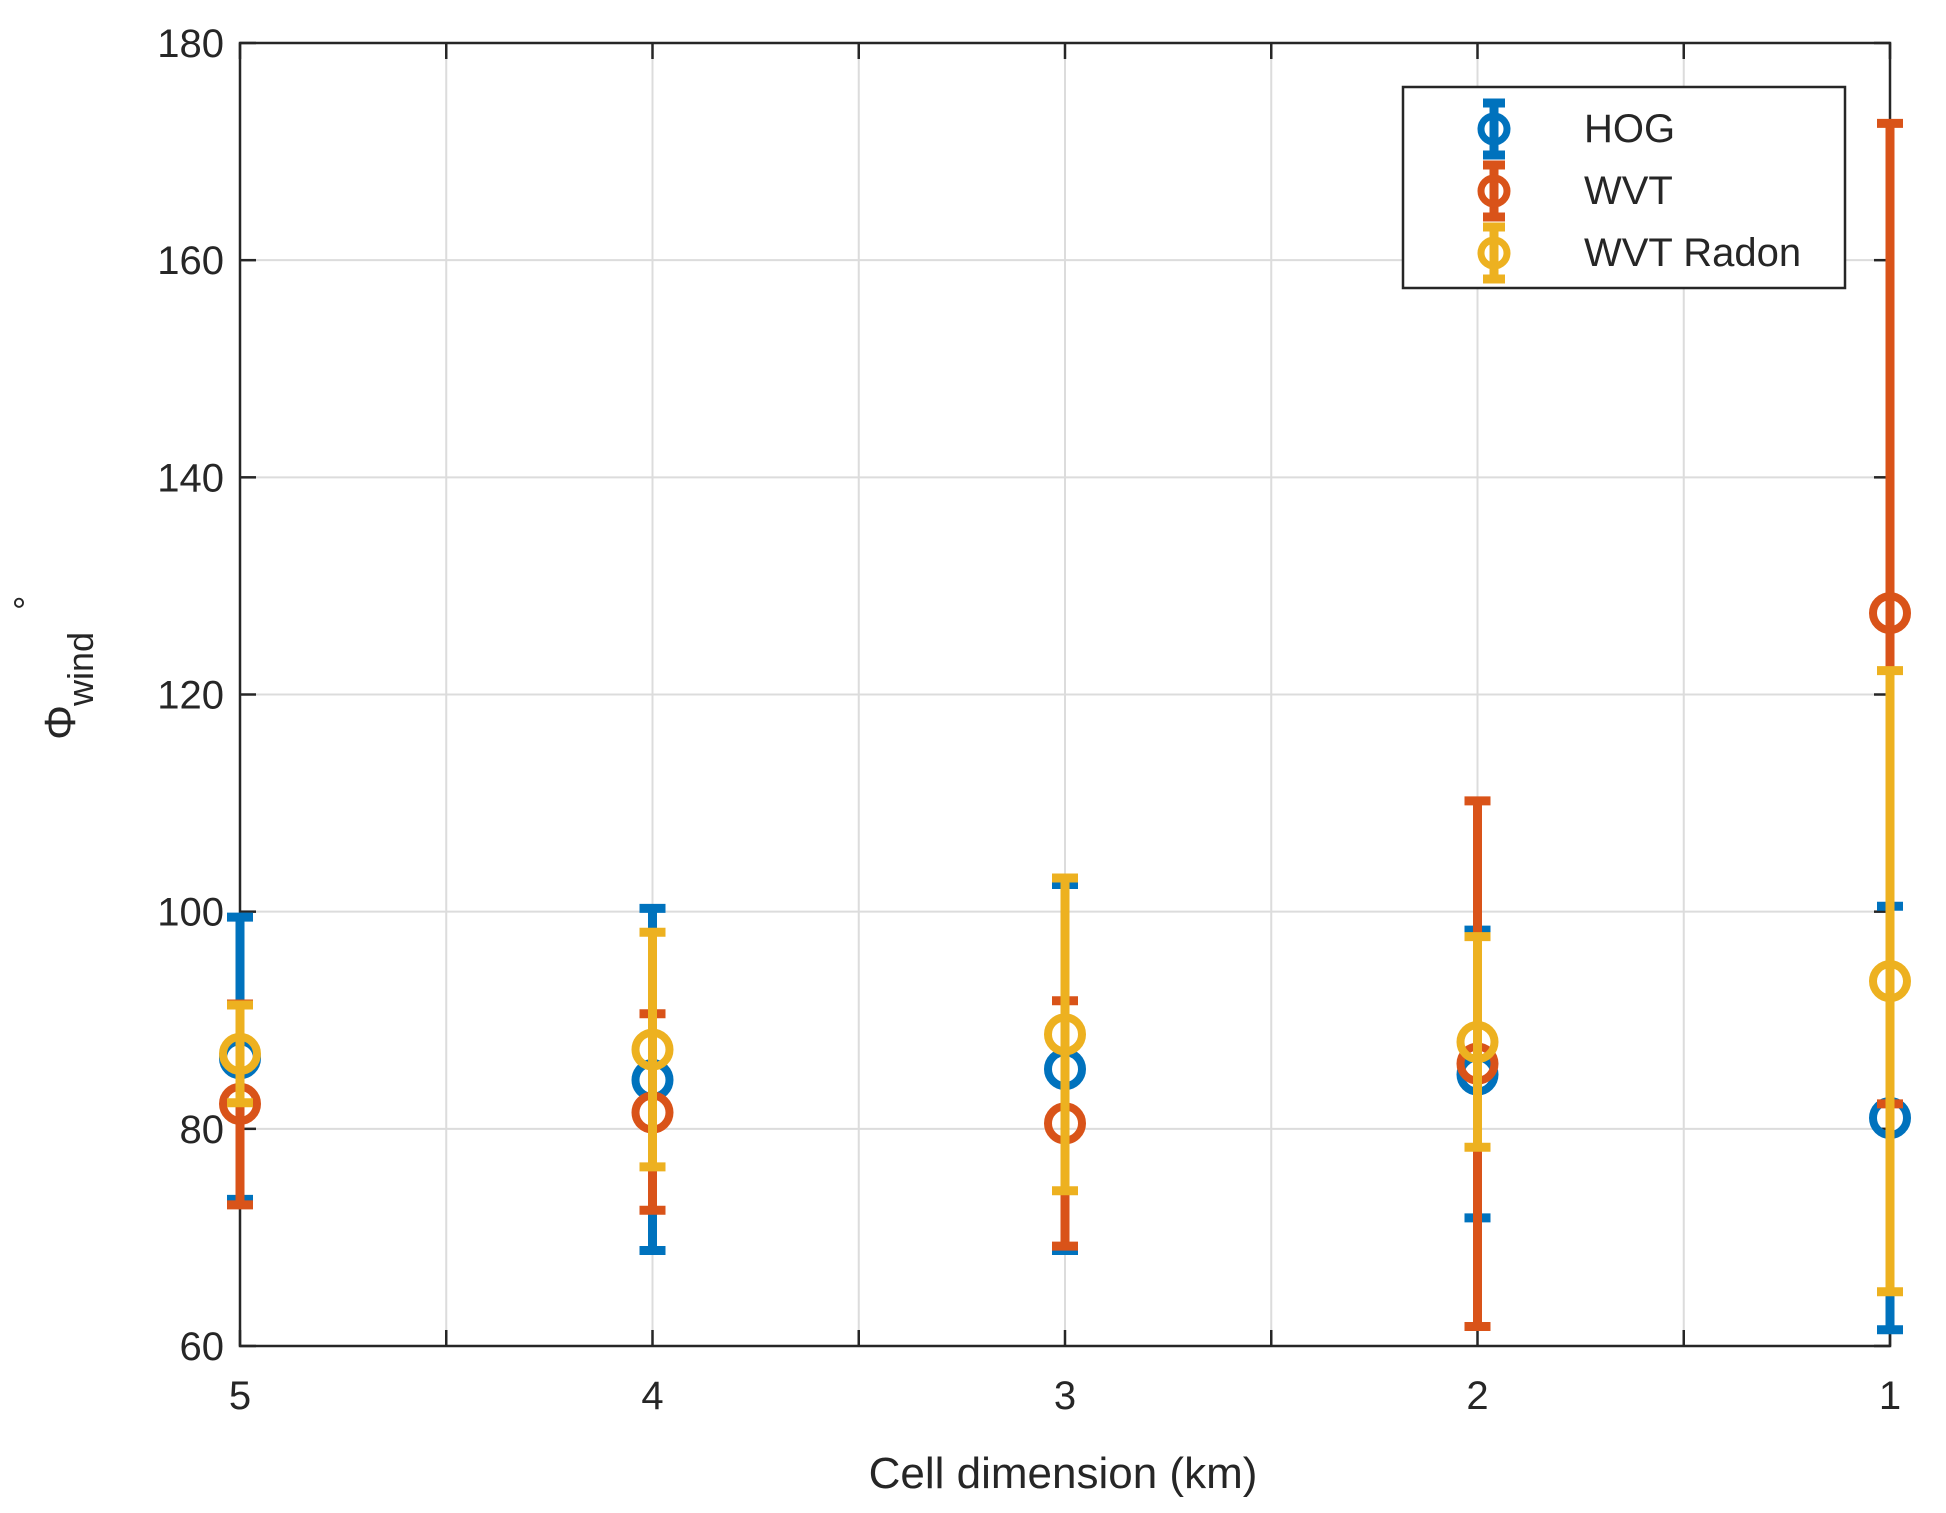 The width and height of the screenshot is (1946, 1513). Describe the element at coordinates (202, 1130) in the screenshot. I see `y-tick-label: 80` at that location.